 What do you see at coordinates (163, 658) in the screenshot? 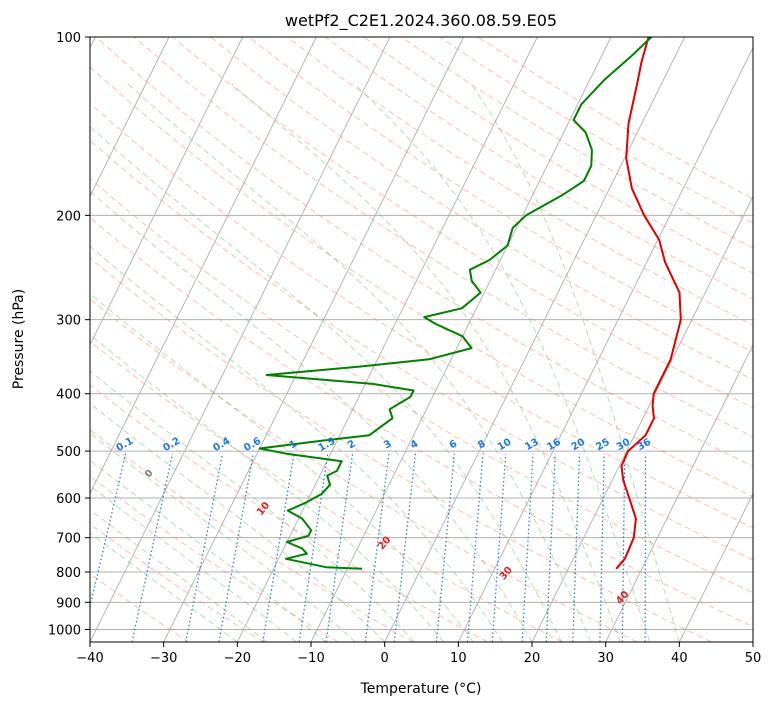
I see `x-tick-label: −30` at bounding box center [163, 658].